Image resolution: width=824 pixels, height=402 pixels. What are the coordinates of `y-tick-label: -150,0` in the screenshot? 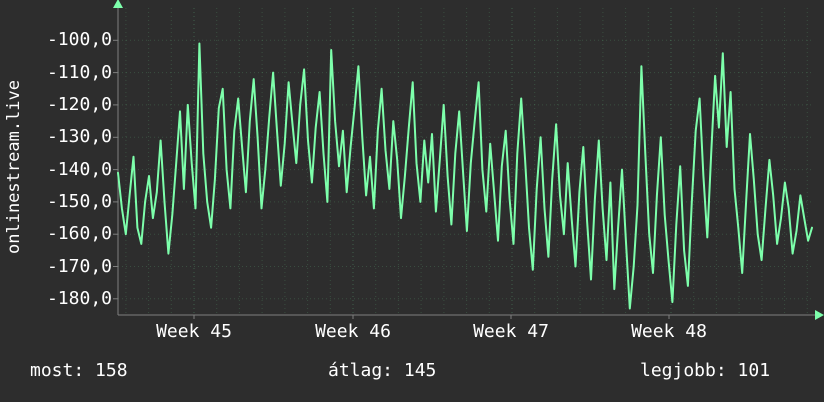 It's located at (79, 201).